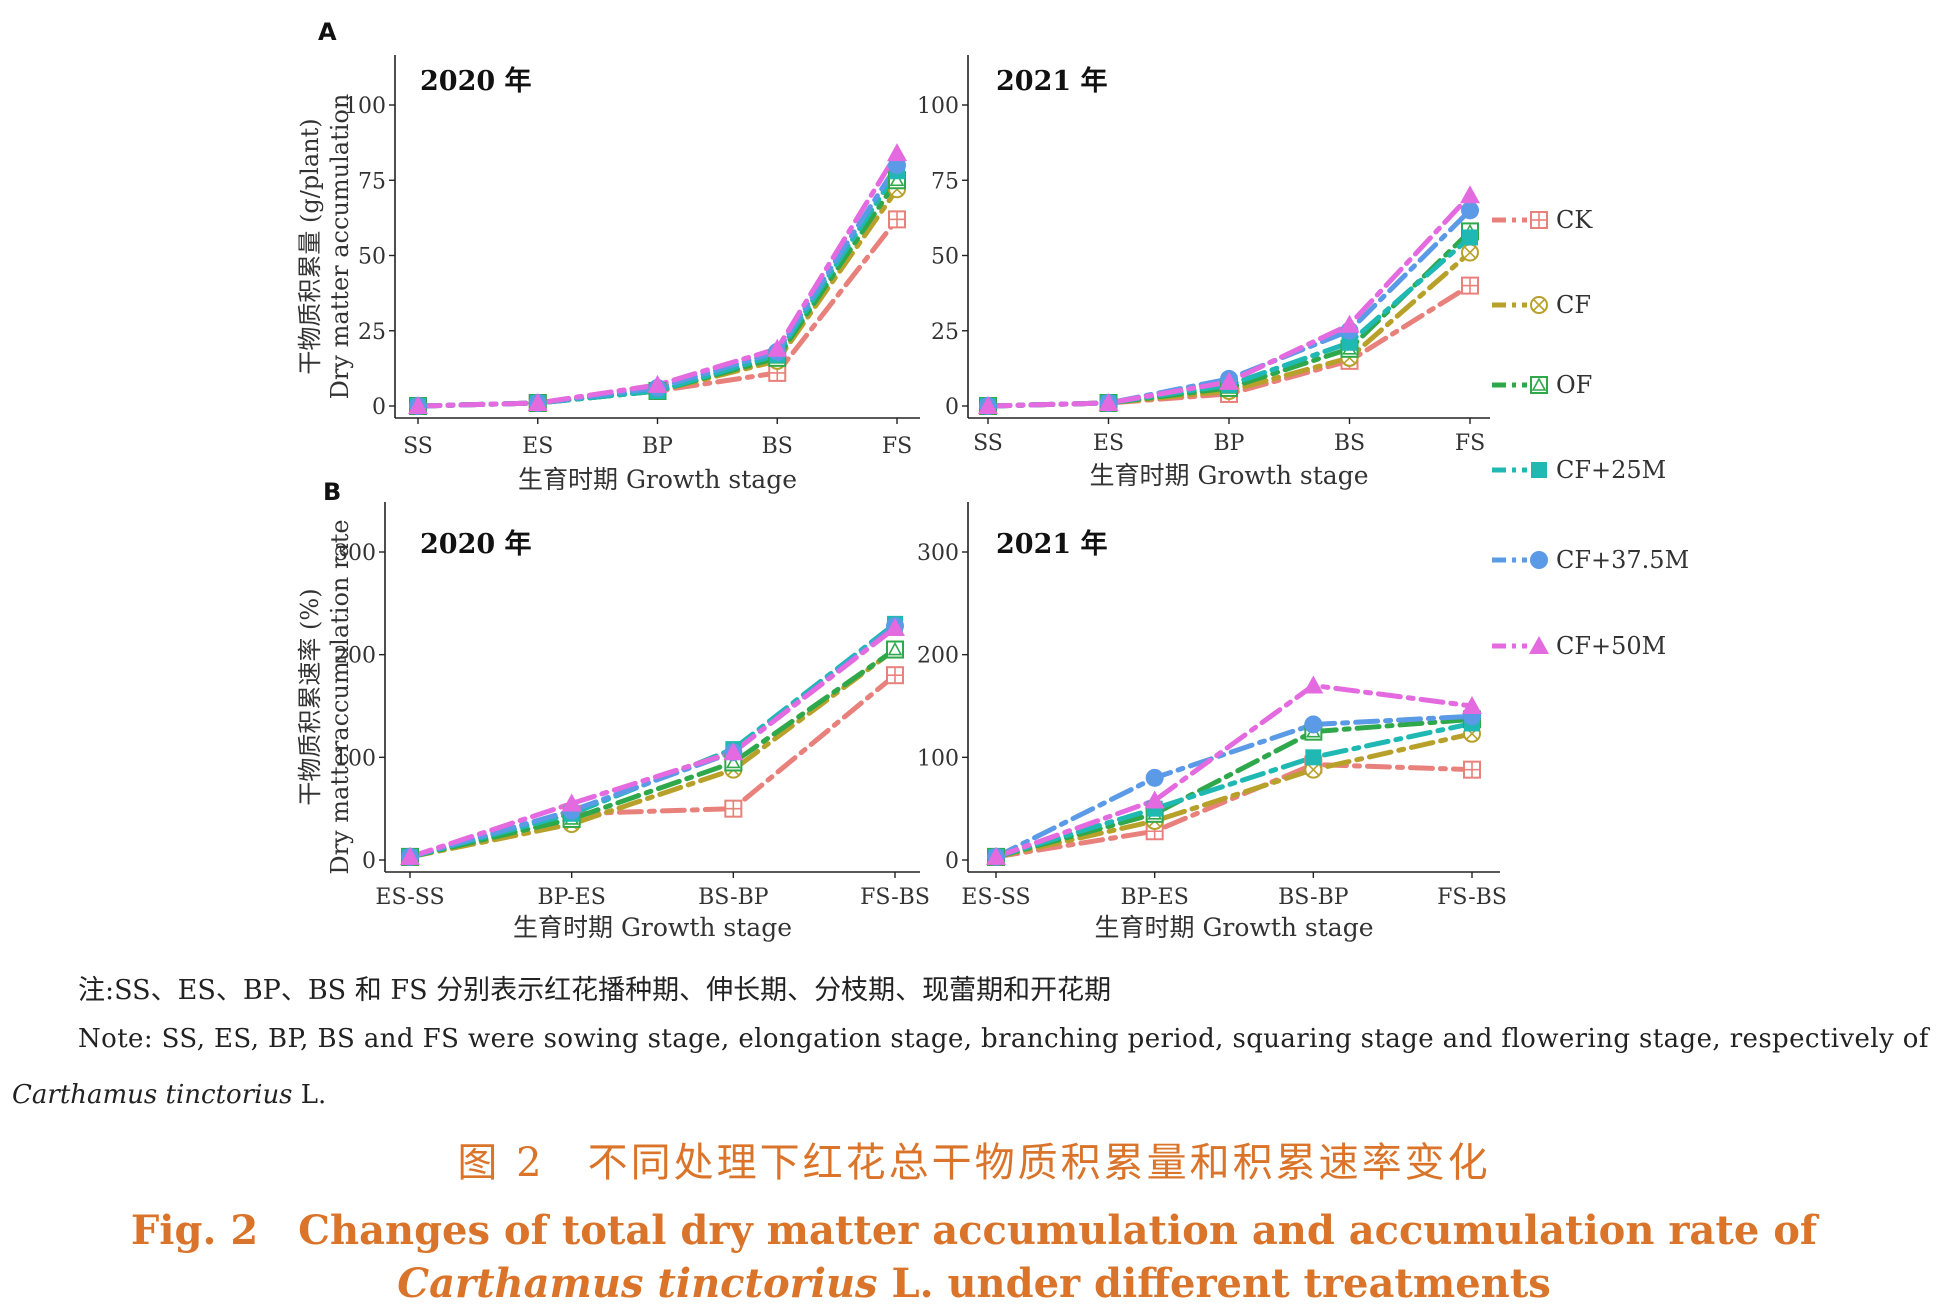  I want to click on legend-label: CF, so click(1573, 305).